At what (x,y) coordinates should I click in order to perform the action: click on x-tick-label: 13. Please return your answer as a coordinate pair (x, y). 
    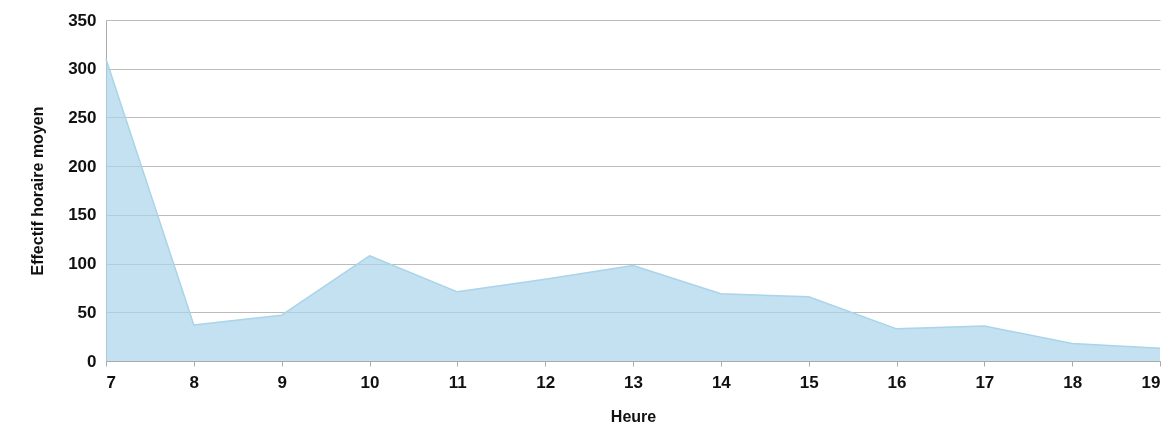
    Looking at the image, I should click on (633, 382).